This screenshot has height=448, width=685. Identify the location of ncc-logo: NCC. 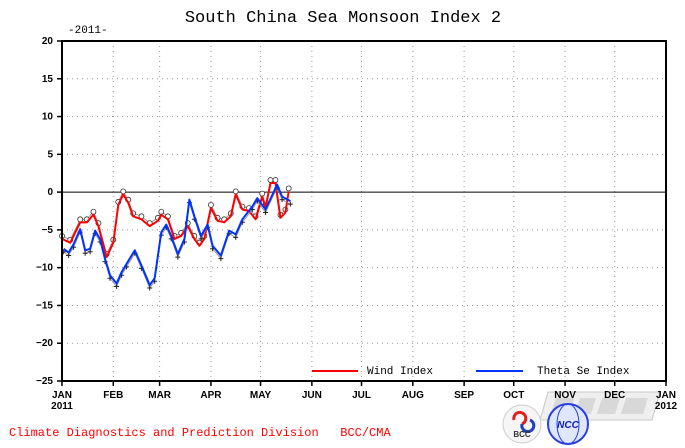
(568, 424).